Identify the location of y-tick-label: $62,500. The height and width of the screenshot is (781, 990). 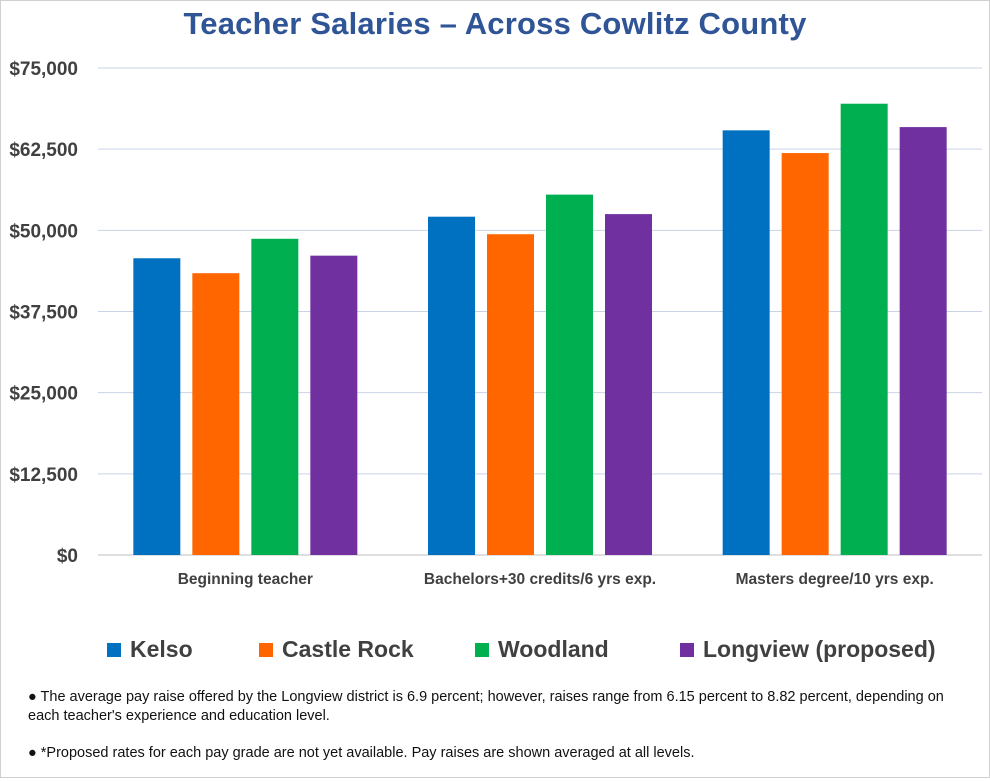
(43, 150).